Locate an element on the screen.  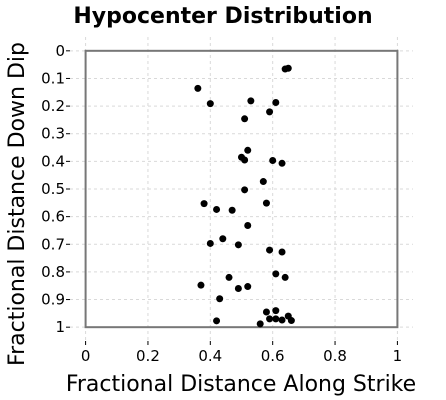
x-tick-label: 0.2 is located at coordinates (148, 356).